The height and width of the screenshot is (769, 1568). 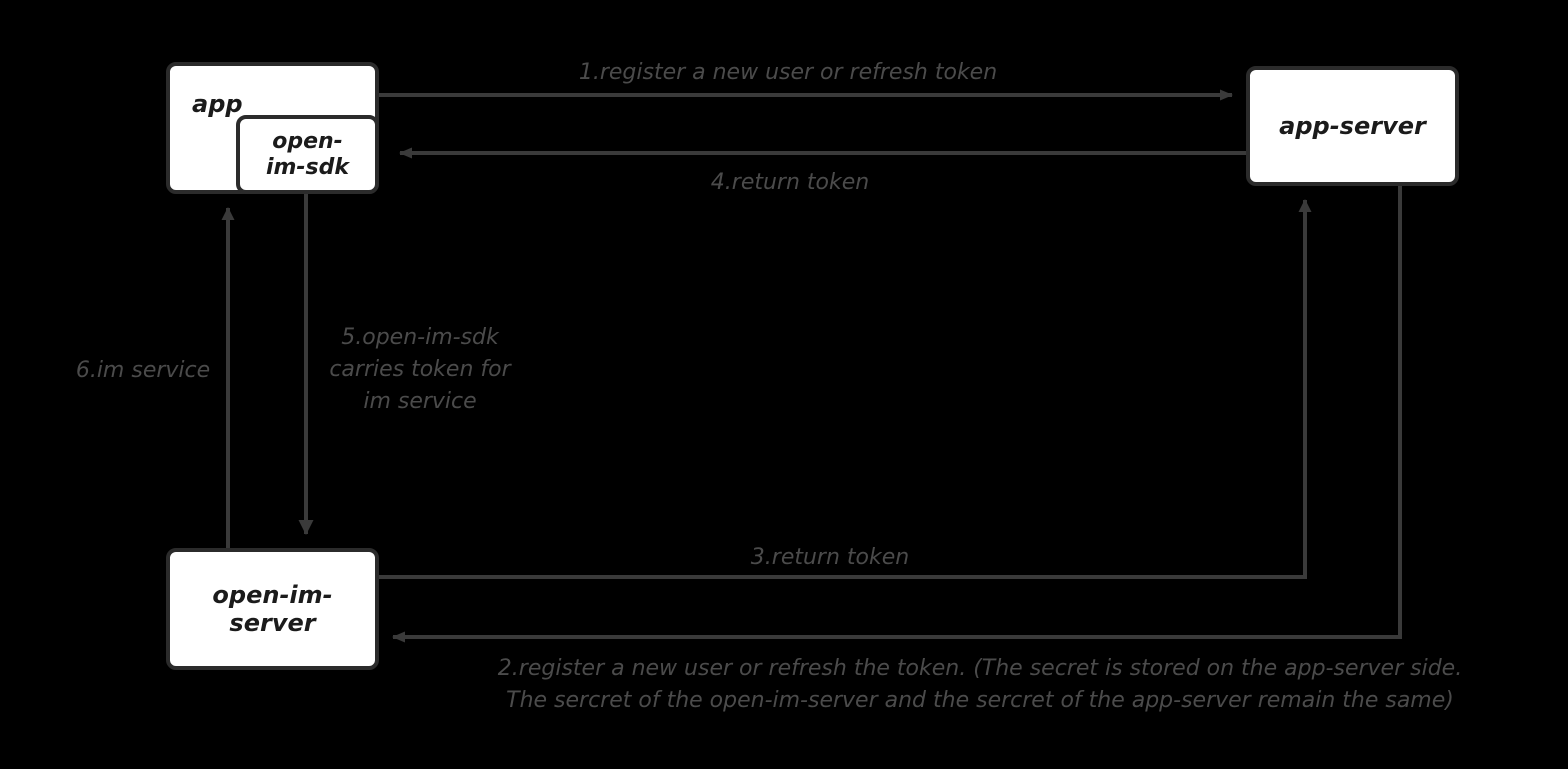 What do you see at coordinates (272, 609) in the screenshot?
I see `node-open-im-server: open-im- server` at bounding box center [272, 609].